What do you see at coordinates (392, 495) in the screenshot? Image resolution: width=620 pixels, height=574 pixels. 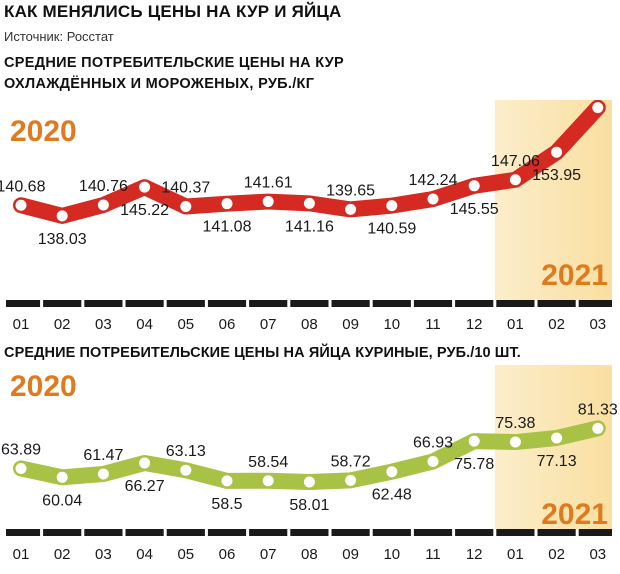 I see `eggs-data-label-10: 62.48` at bounding box center [392, 495].